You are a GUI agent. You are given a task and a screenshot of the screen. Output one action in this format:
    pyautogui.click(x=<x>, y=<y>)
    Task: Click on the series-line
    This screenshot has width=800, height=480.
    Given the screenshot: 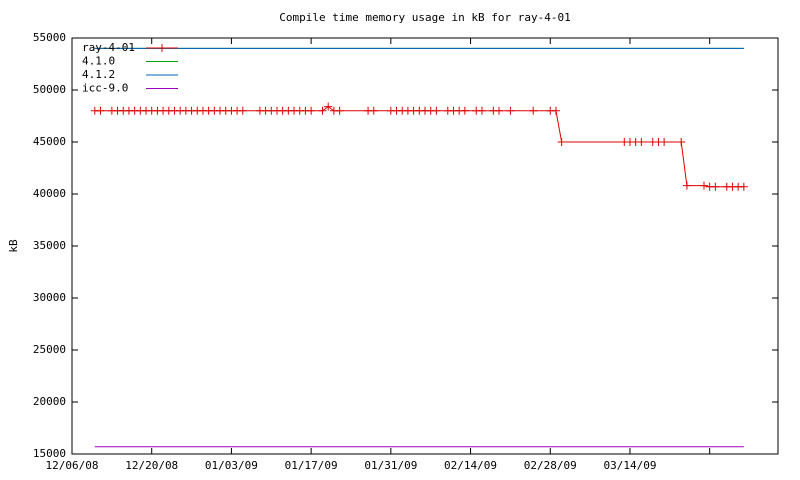 What is the action you would take?
    pyautogui.click(x=419, y=147)
    